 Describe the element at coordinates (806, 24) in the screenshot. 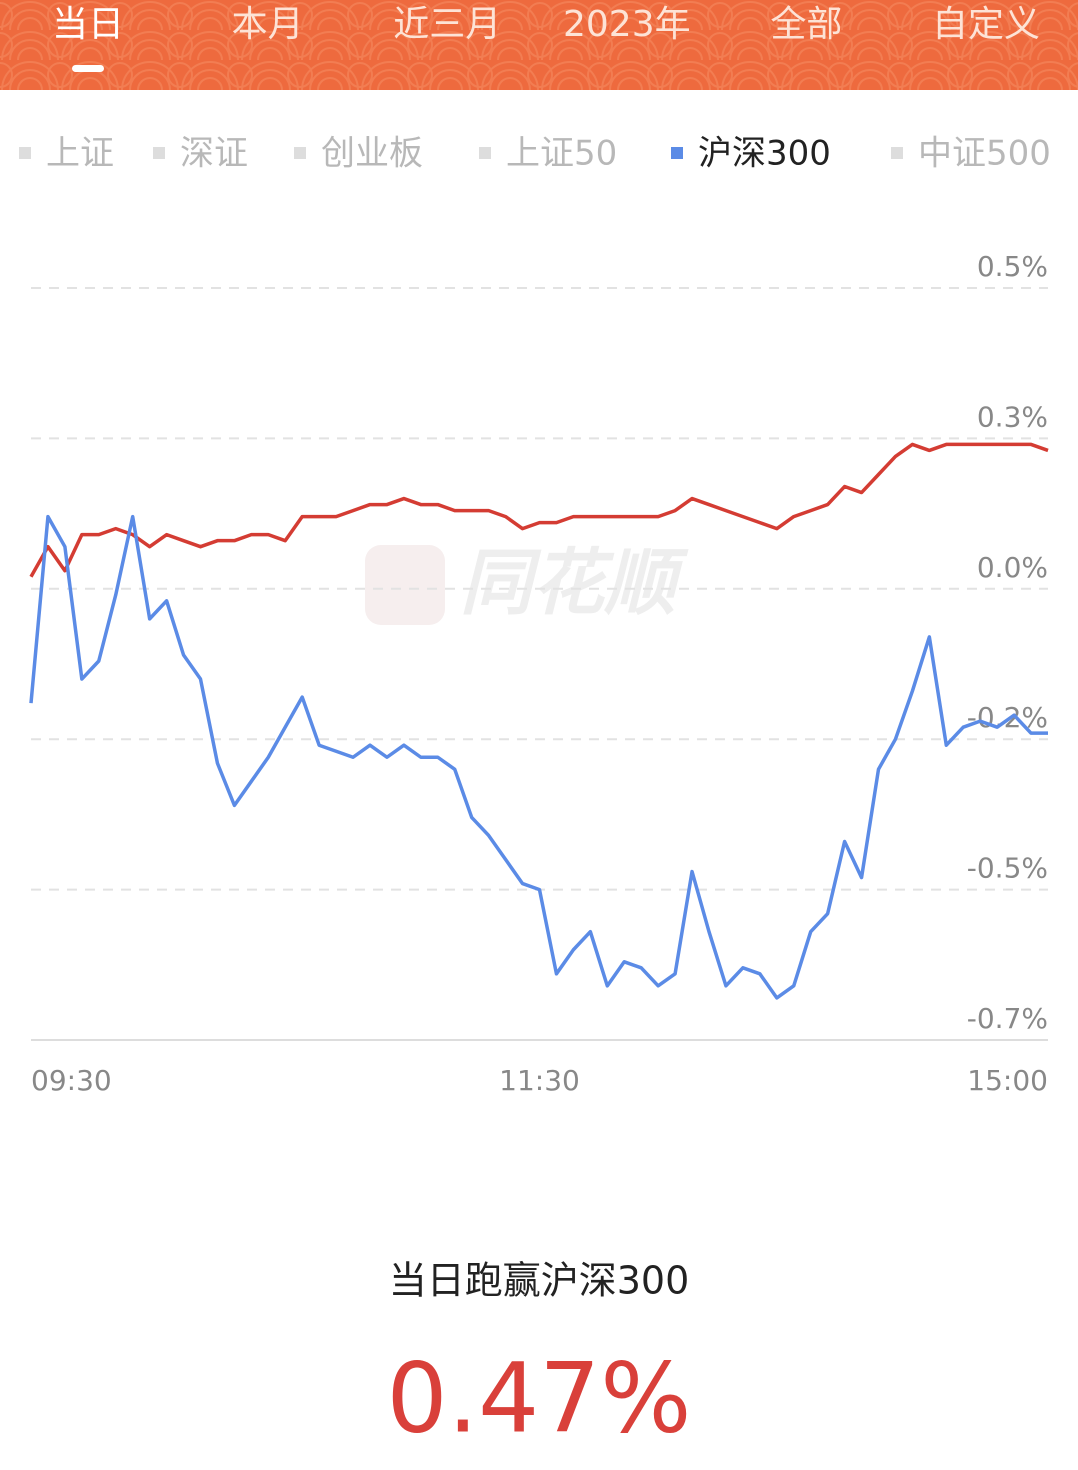

I see `tab: 全部` at that location.